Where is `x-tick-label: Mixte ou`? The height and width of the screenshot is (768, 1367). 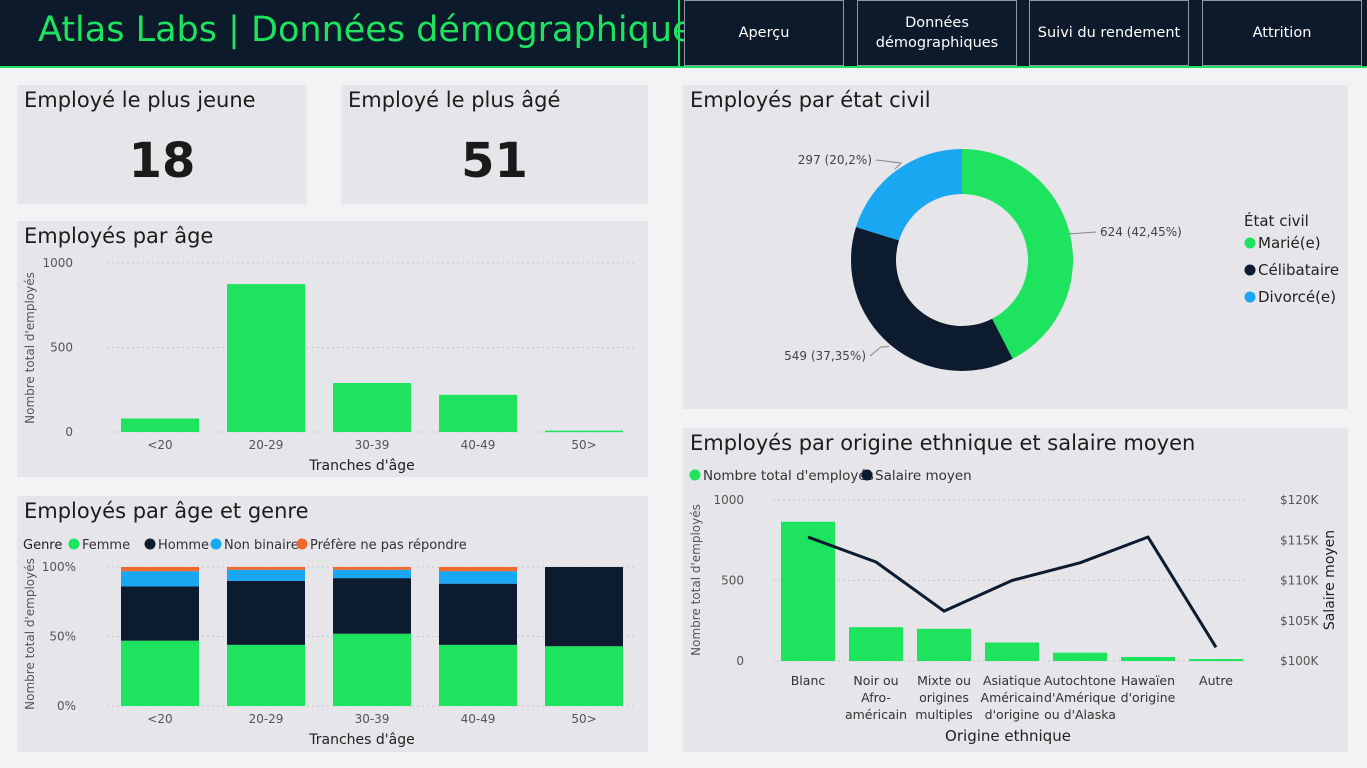
x-tick-label: Mixte ou is located at coordinates (944, 680).